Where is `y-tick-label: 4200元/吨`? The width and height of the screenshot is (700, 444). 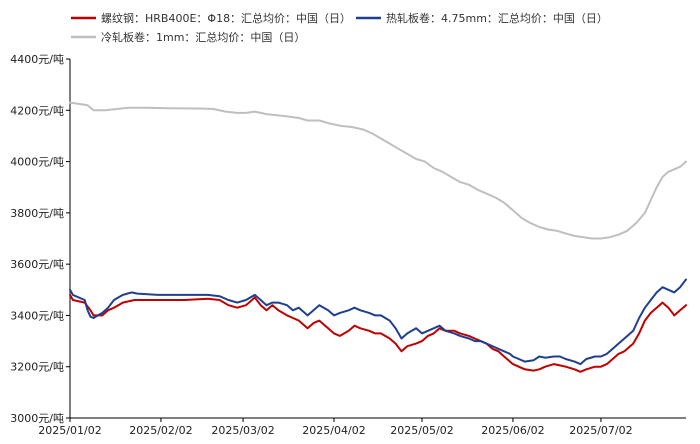 y-tick-label: 4200元/吨 is located at coordinates (37, 110).